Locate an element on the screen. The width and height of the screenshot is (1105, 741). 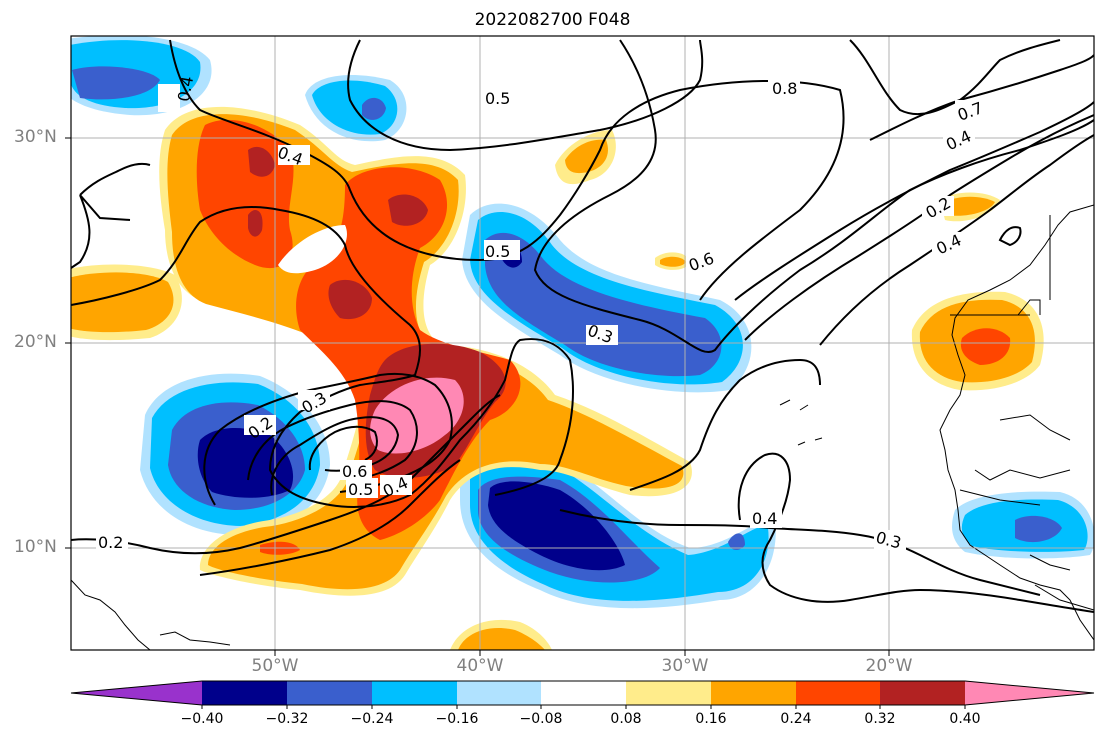
lat-label-30n: 30°N is located at coordinates (35, 137).